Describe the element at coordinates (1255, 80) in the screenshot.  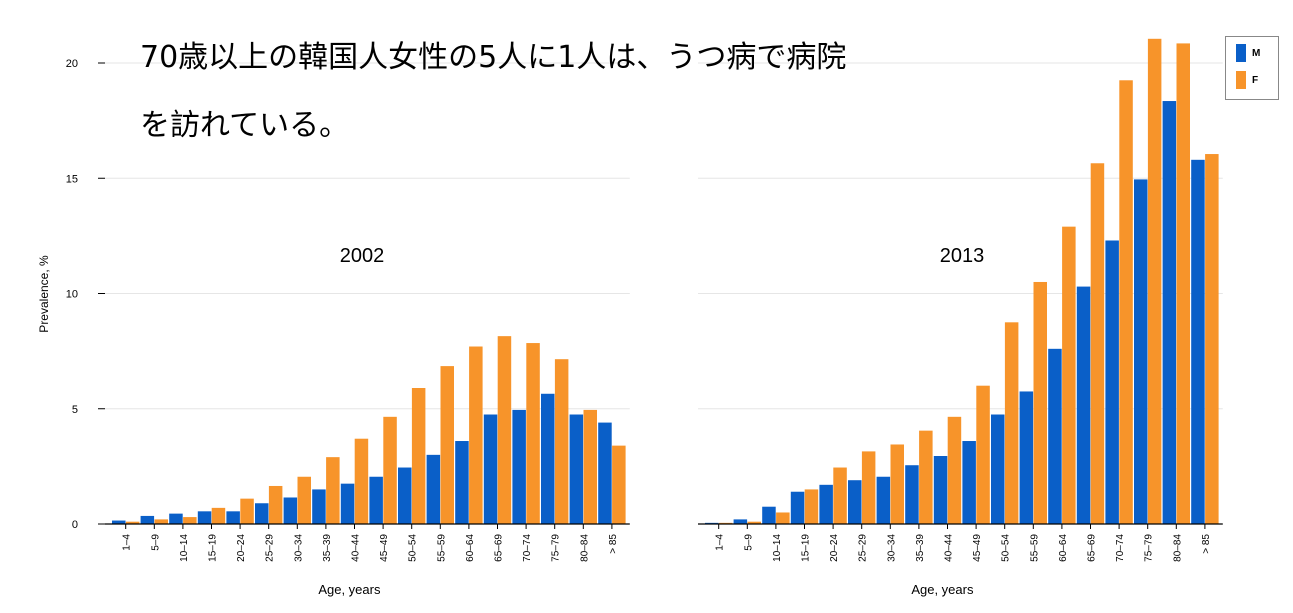
I see `legend-label-f: F` at that location.